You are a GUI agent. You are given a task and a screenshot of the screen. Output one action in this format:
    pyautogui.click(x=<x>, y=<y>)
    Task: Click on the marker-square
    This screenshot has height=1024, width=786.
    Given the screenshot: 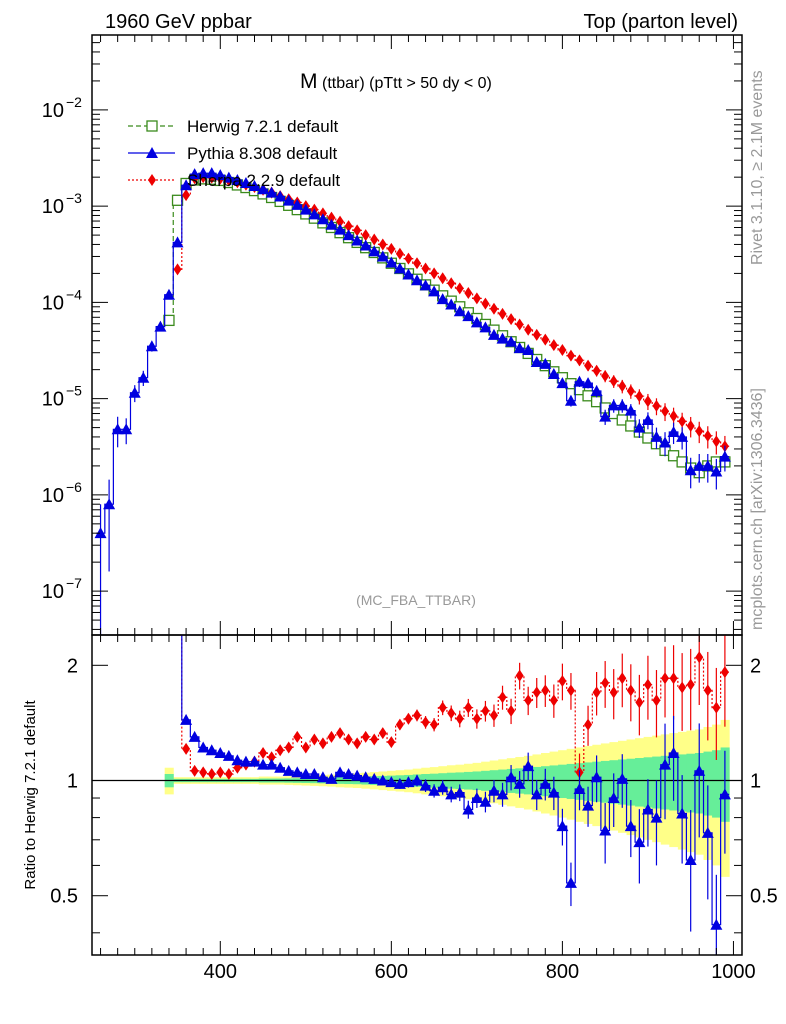 What is the action you would take?
    pyautogui.click(x=152, y=126)
    